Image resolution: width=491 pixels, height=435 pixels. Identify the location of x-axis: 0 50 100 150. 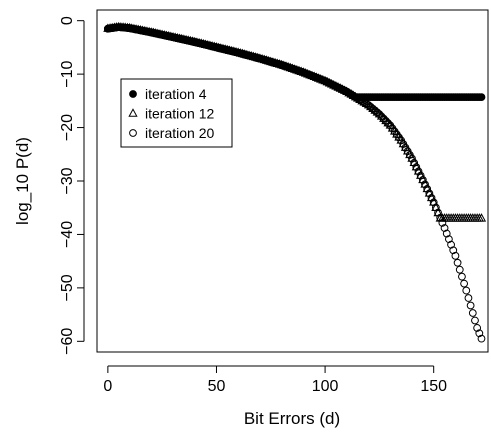
(275, 380).